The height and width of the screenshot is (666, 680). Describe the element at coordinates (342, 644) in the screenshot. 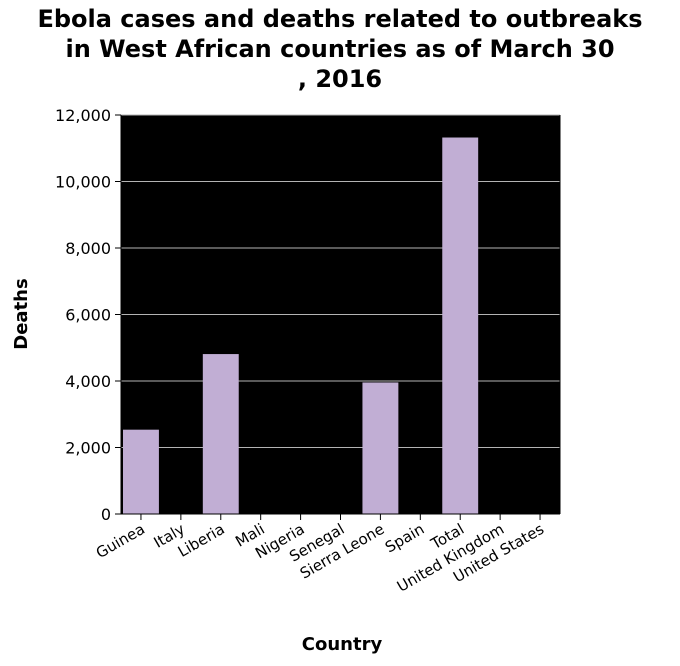

I see `x-axis-label: Country` at that location.